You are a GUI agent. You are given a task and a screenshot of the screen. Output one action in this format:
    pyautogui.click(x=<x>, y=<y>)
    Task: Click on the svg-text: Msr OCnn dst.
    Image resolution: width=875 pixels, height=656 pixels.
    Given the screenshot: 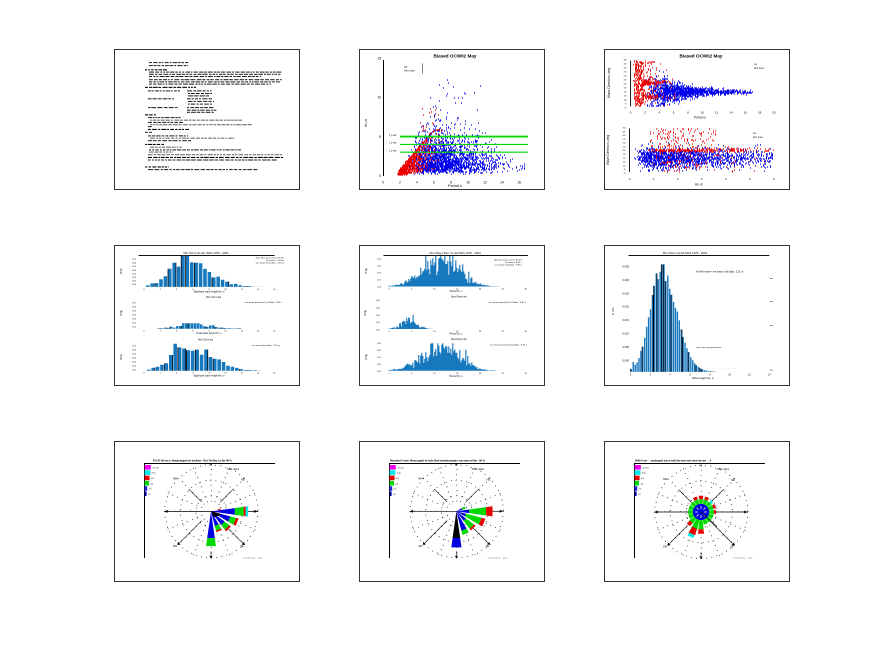 What is the action you would take?
    pyautogui.click(x=214, y=297)
    